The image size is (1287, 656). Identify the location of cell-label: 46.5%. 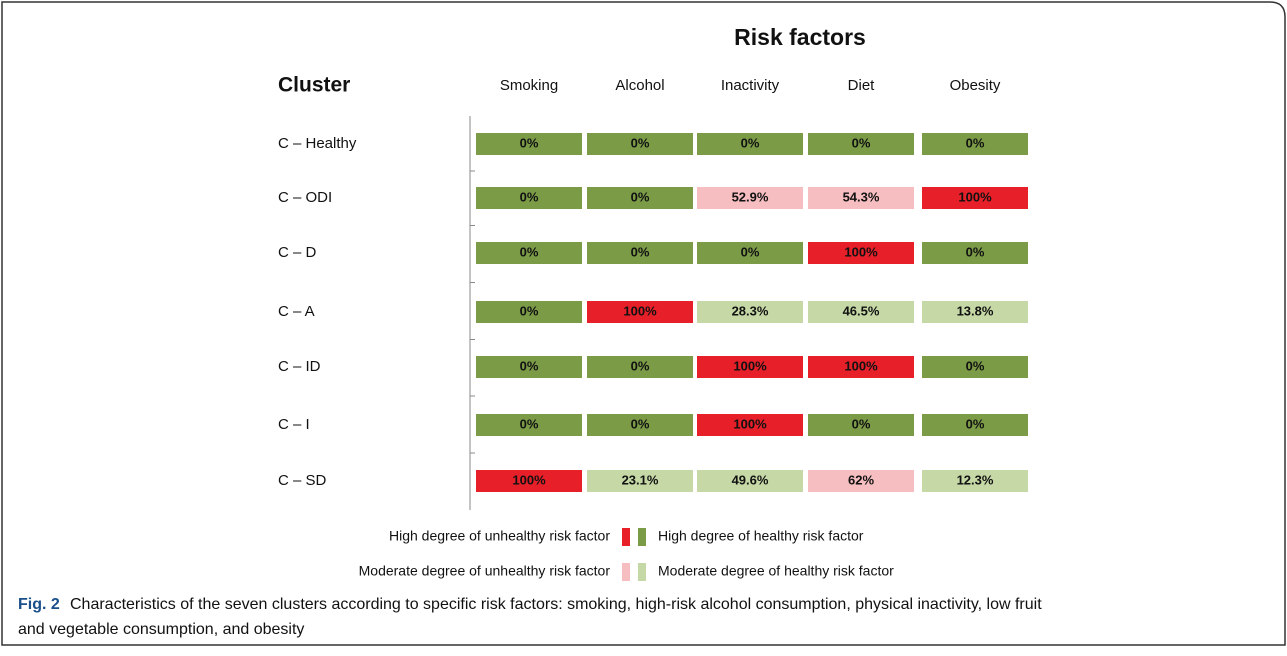
(861, 310).